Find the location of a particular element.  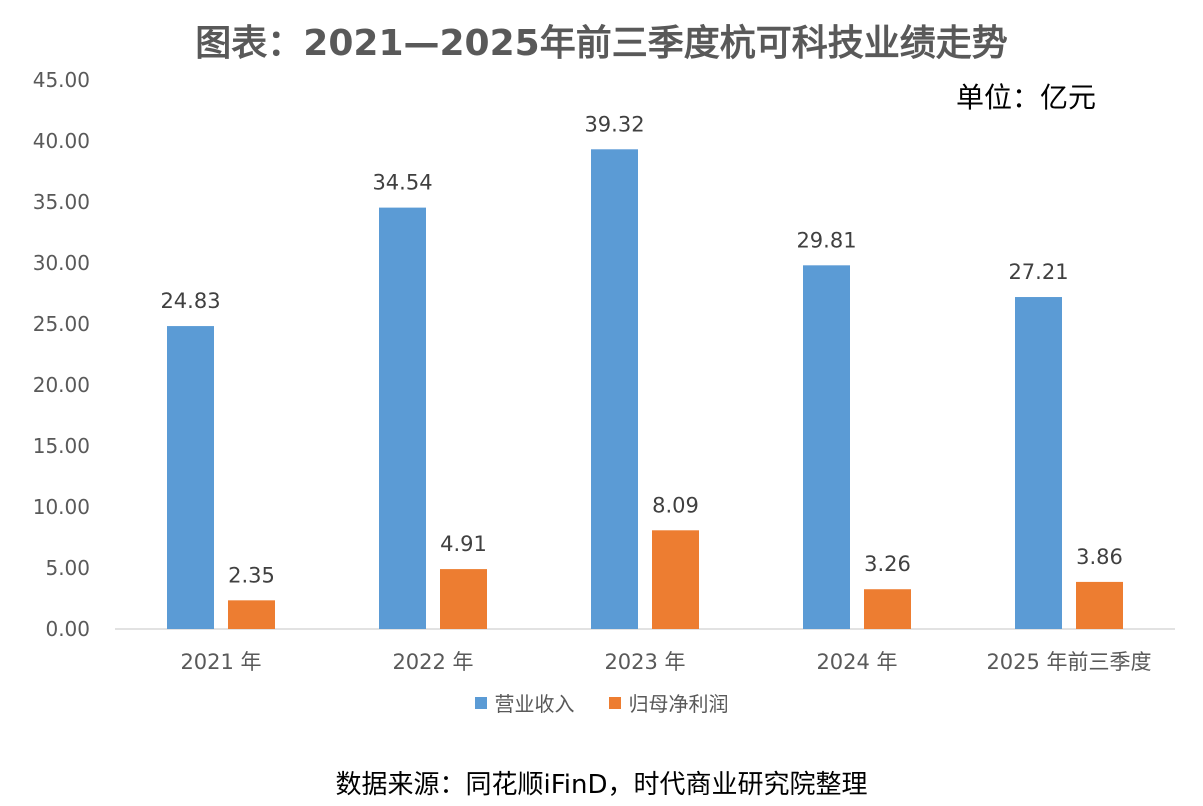

y-tick-label: 45.00 is located at coordinates (61, 80).